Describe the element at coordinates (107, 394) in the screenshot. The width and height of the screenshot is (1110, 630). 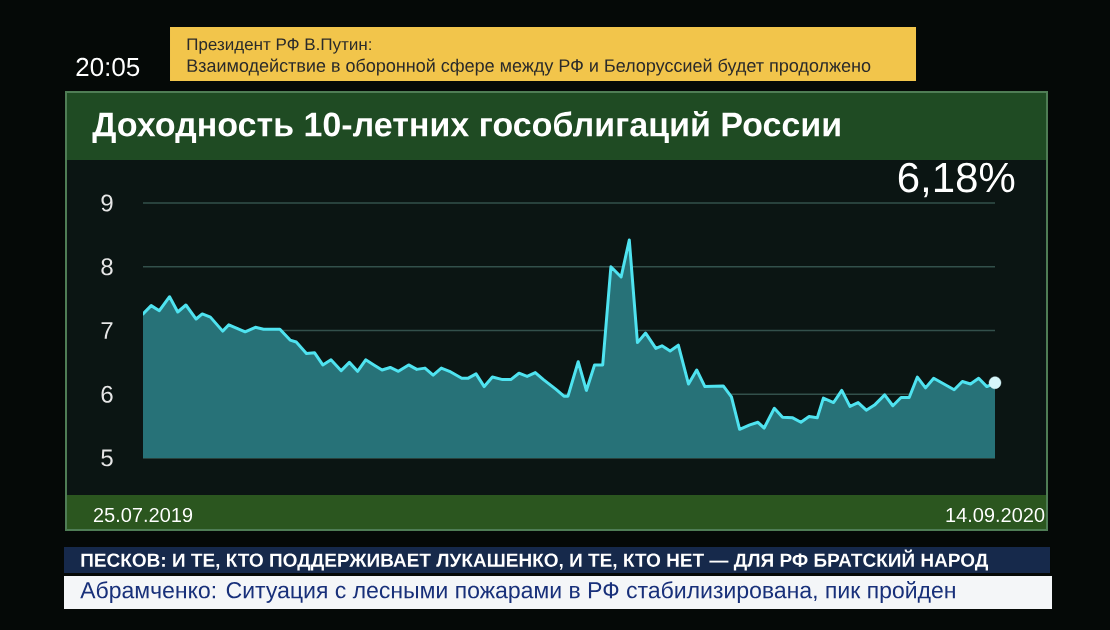
I see `y-tick-label: 6` at that location.